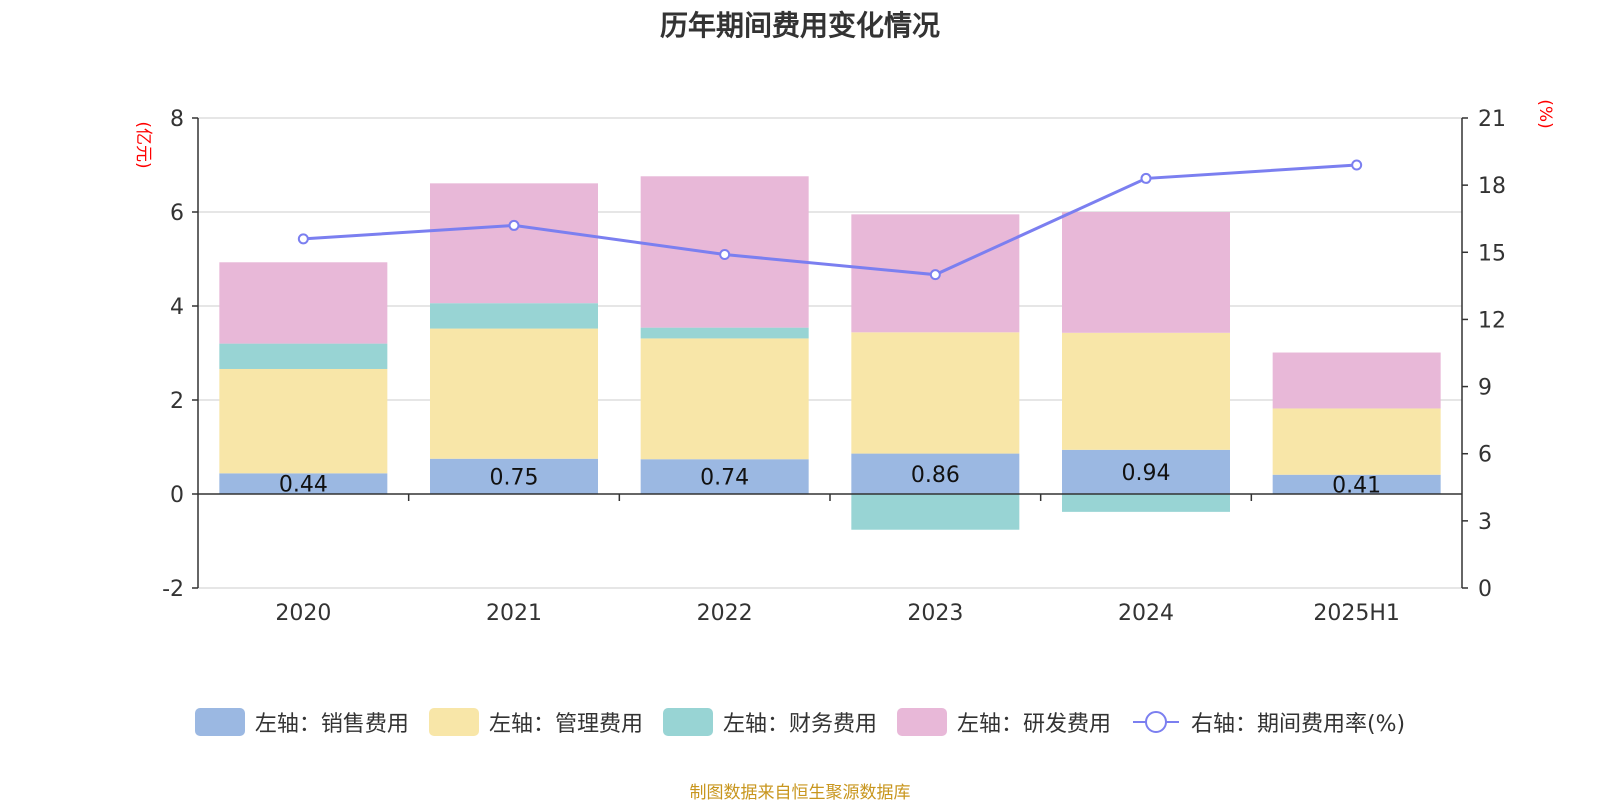  What do you see at coordinates (1492, 119) in the screenshot?
I see `right-axis-tick-label: 21` at bounding box center [1492, 119].